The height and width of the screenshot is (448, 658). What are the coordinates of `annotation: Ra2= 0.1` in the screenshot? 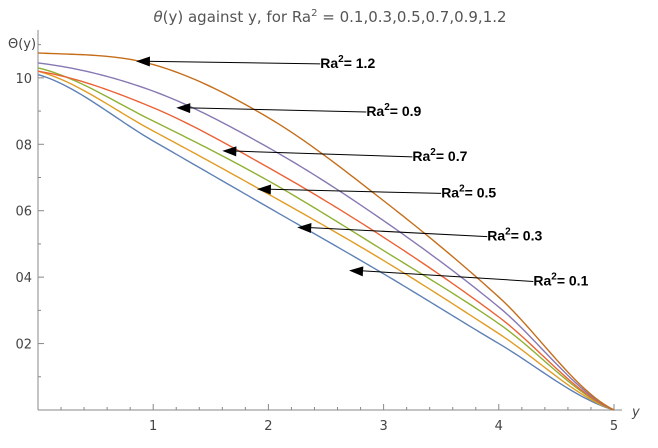 It's located at (469, 277).